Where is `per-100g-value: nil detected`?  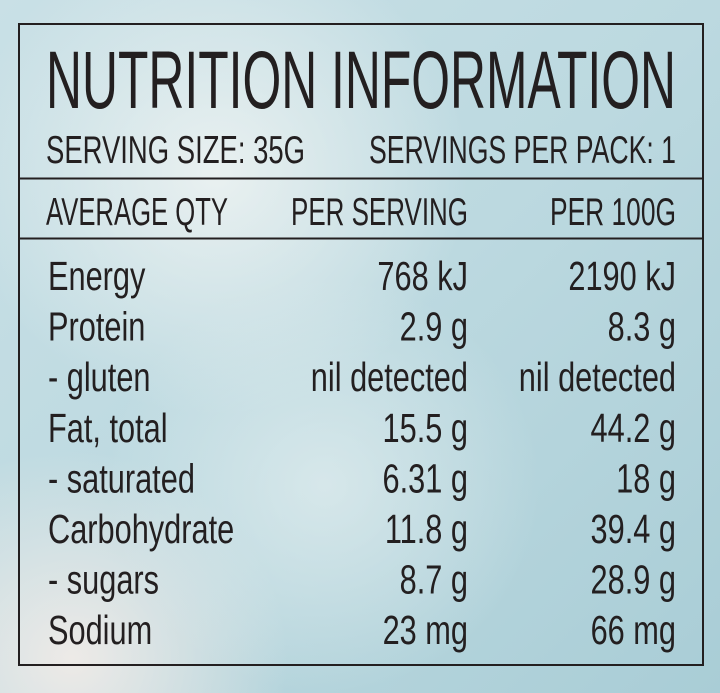
per-100g-value: nil detected is located at coordinates (597, 377).